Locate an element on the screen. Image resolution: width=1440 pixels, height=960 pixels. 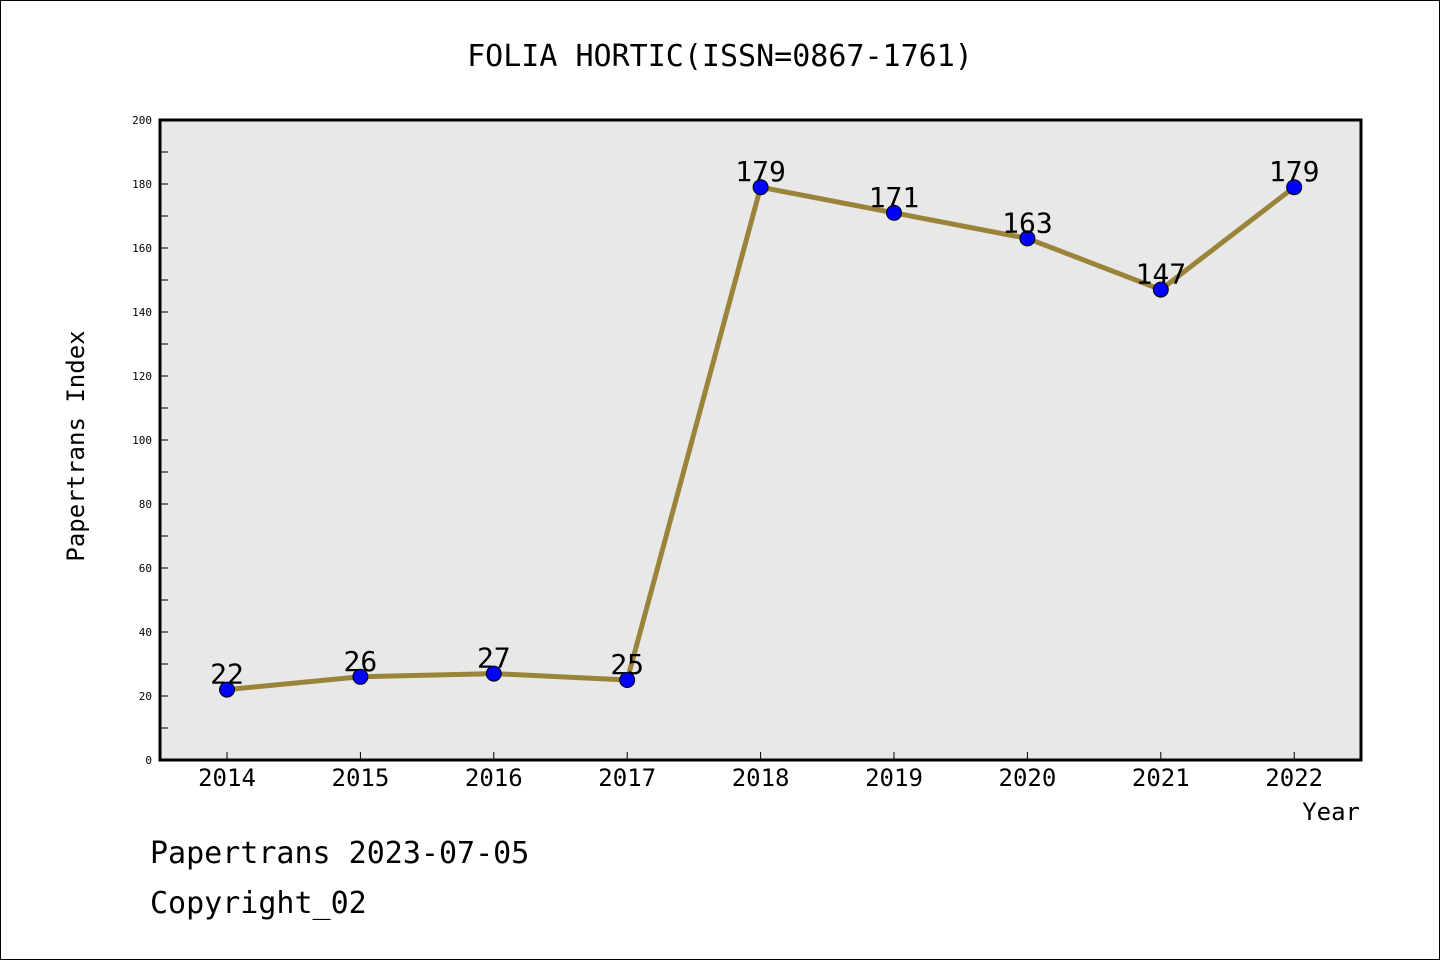
y-tick-label: 160 is located at coordinates (142, 248).